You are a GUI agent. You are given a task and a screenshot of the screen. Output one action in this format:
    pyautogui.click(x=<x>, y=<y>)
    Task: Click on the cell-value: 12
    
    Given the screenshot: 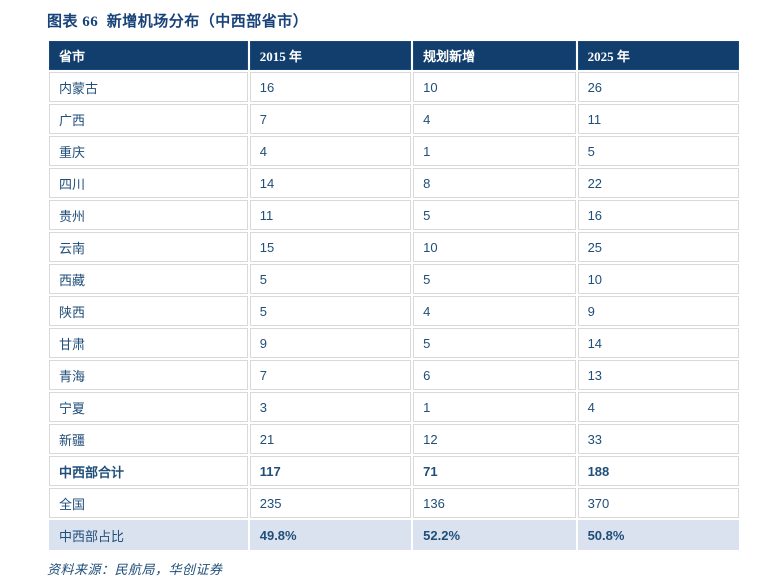 What is the action you would take?
    pyautogui.click(x=494, y=439)
    